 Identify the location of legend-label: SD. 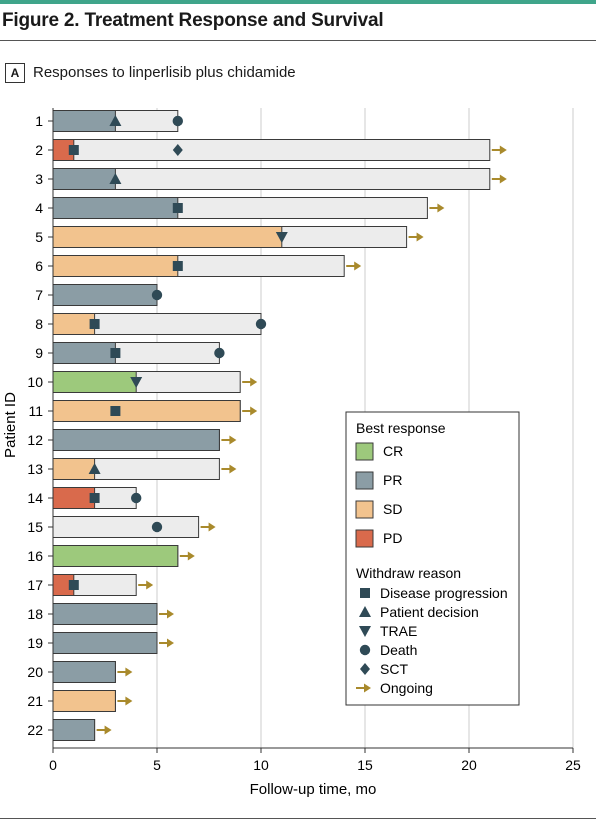
(392, 509).